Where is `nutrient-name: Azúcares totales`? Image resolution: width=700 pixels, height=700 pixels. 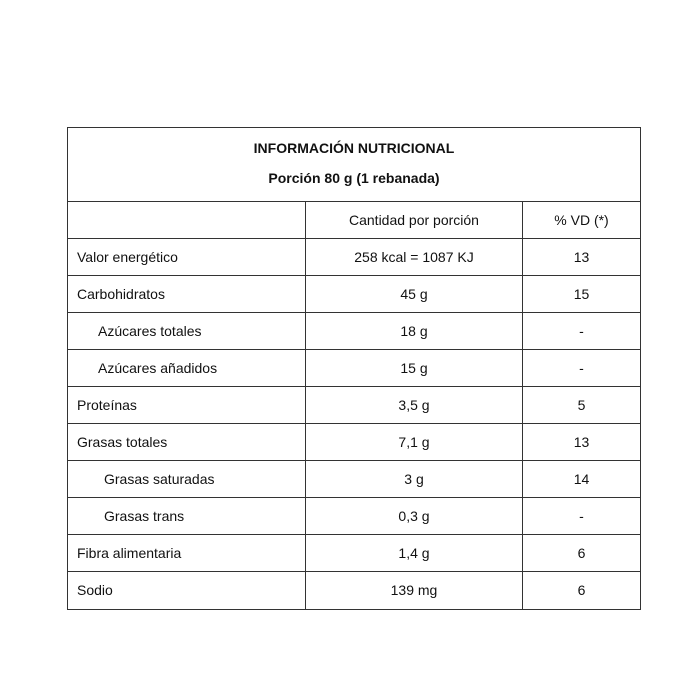
nutrient-name: Azúcares totales is located at coordinates (187, 331).